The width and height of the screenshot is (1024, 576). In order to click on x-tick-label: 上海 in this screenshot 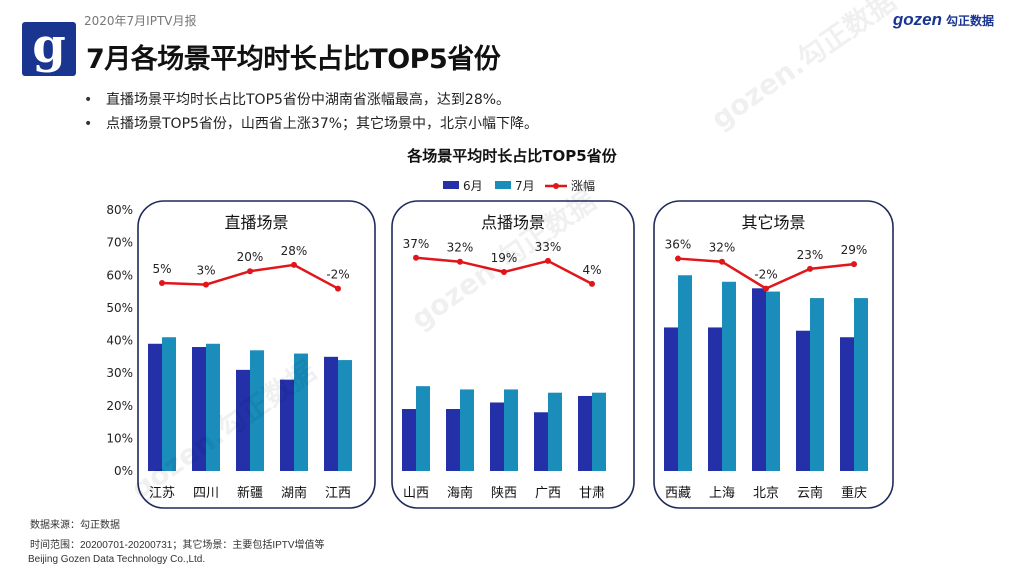, I will do `click(722, 493)`.